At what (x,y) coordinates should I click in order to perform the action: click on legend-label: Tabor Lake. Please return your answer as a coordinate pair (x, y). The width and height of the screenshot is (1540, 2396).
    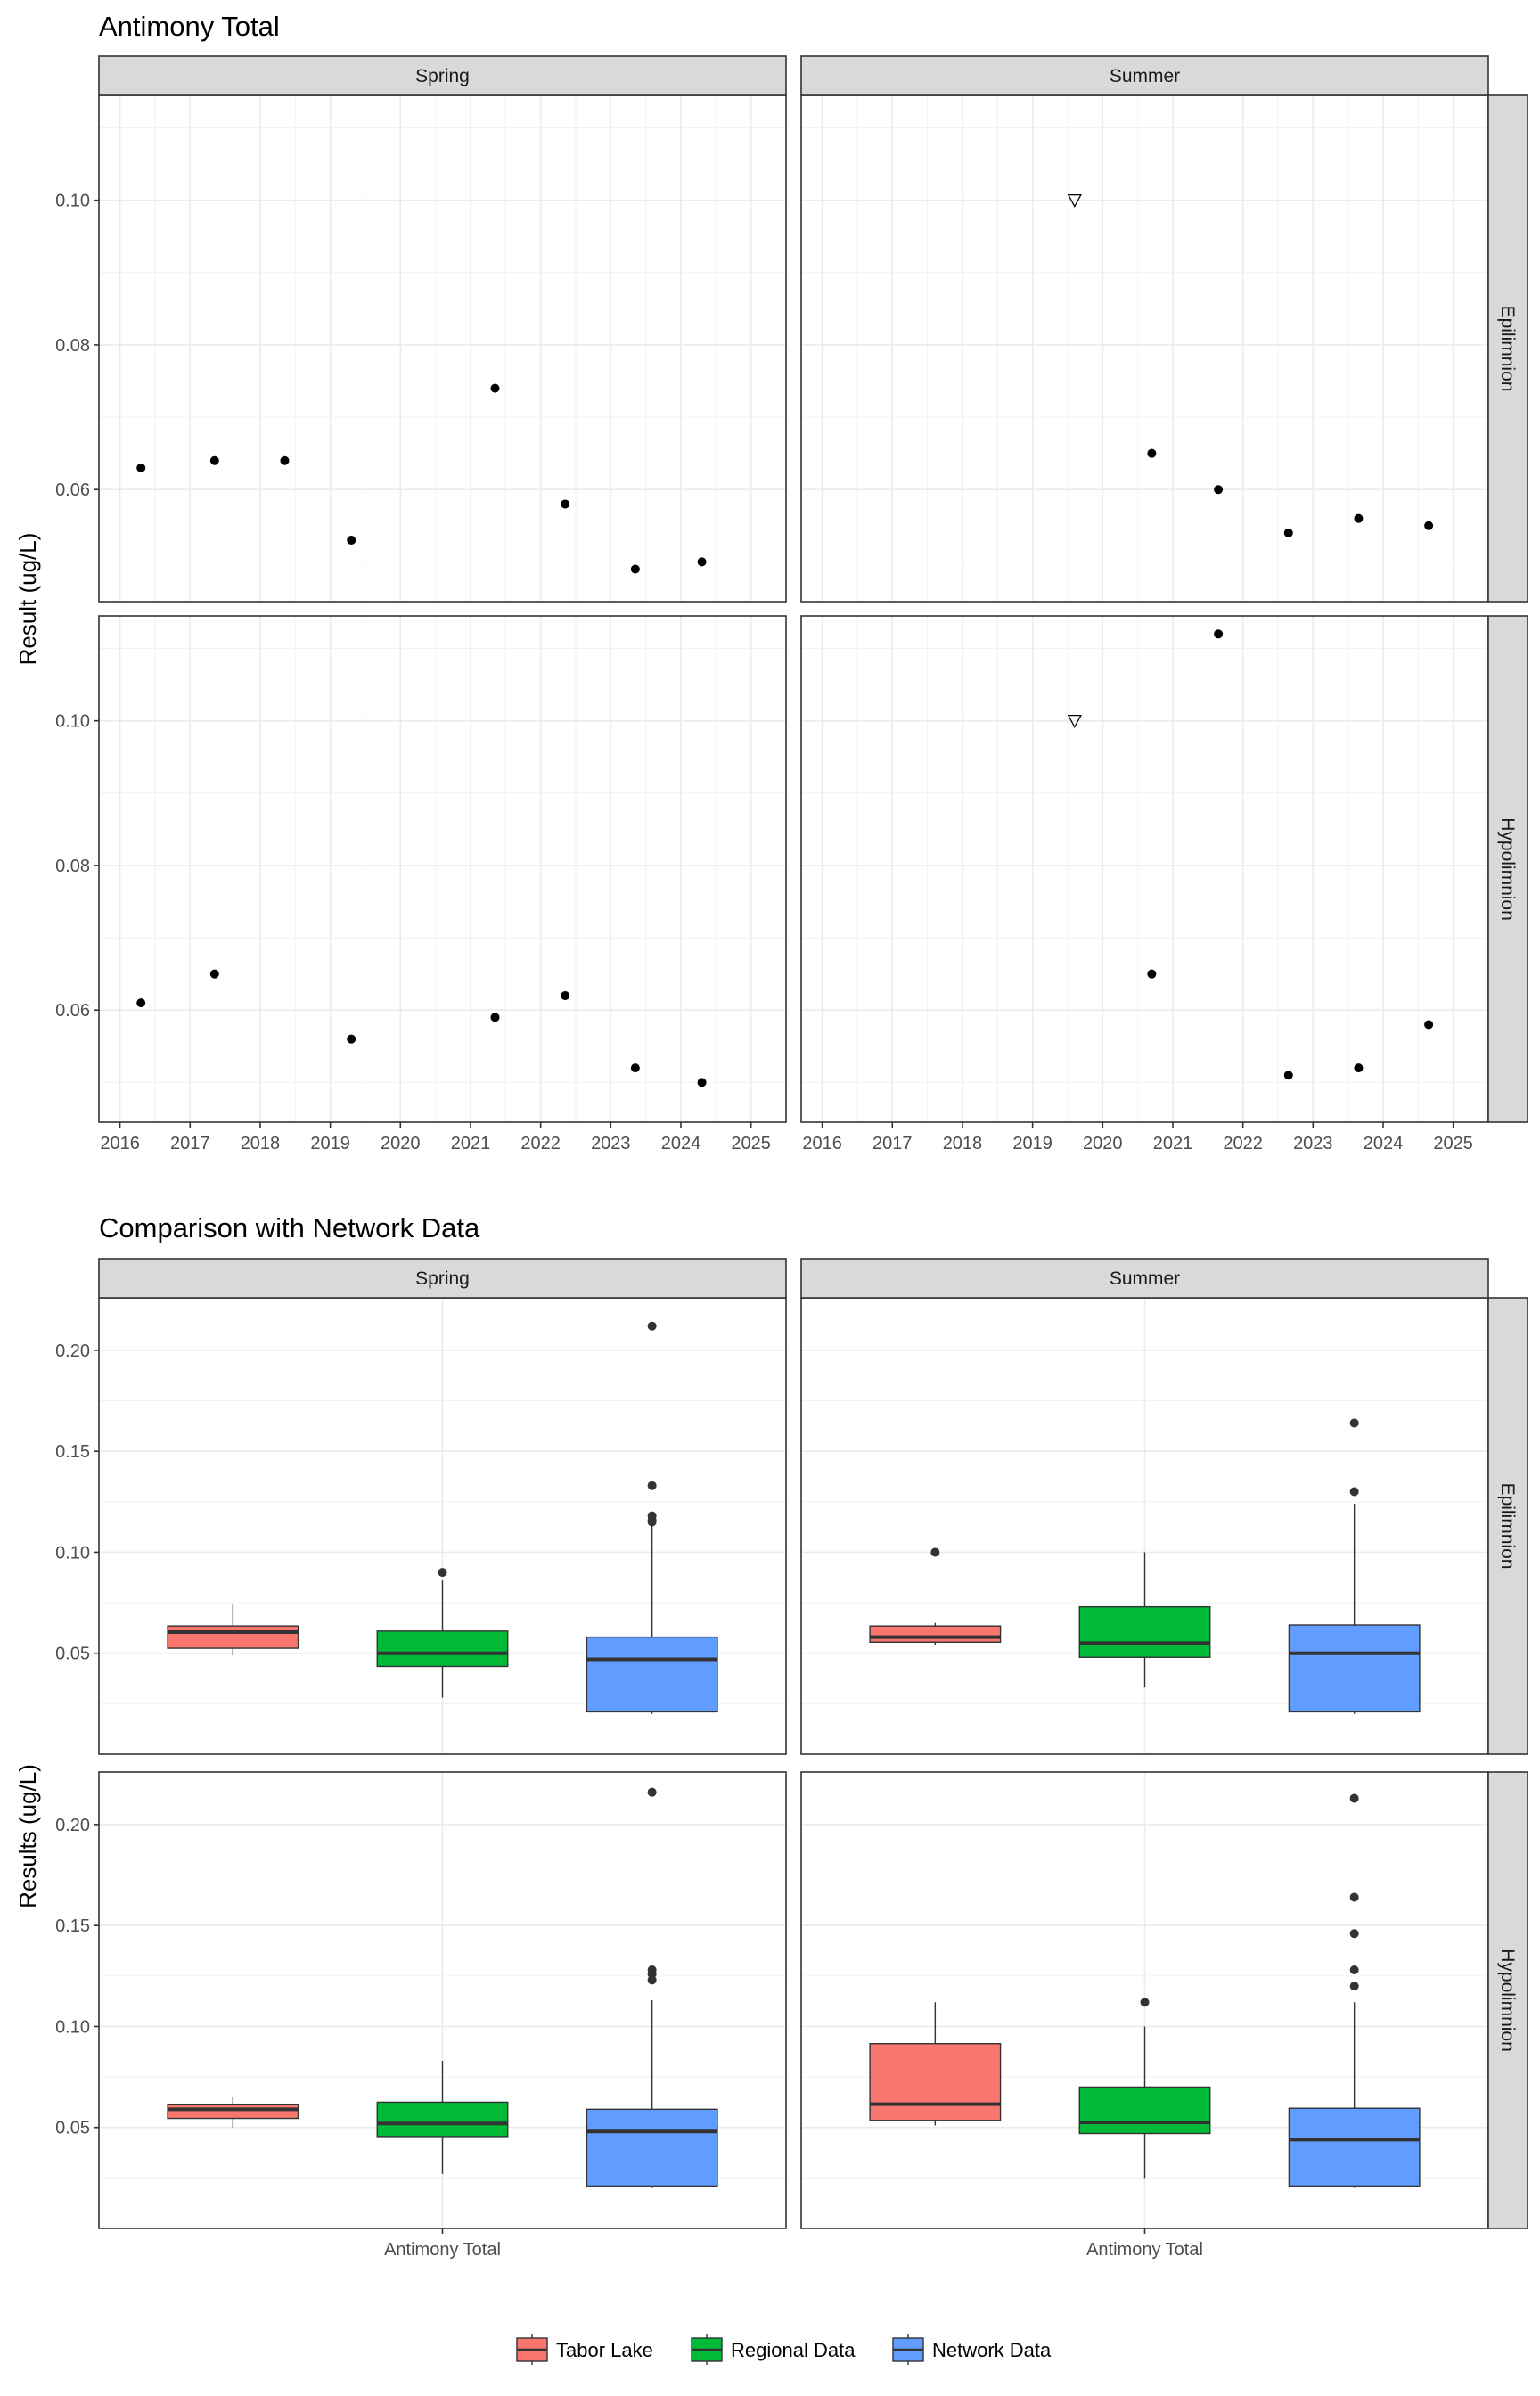
    Looking at the image, I should click on (604, 2350).